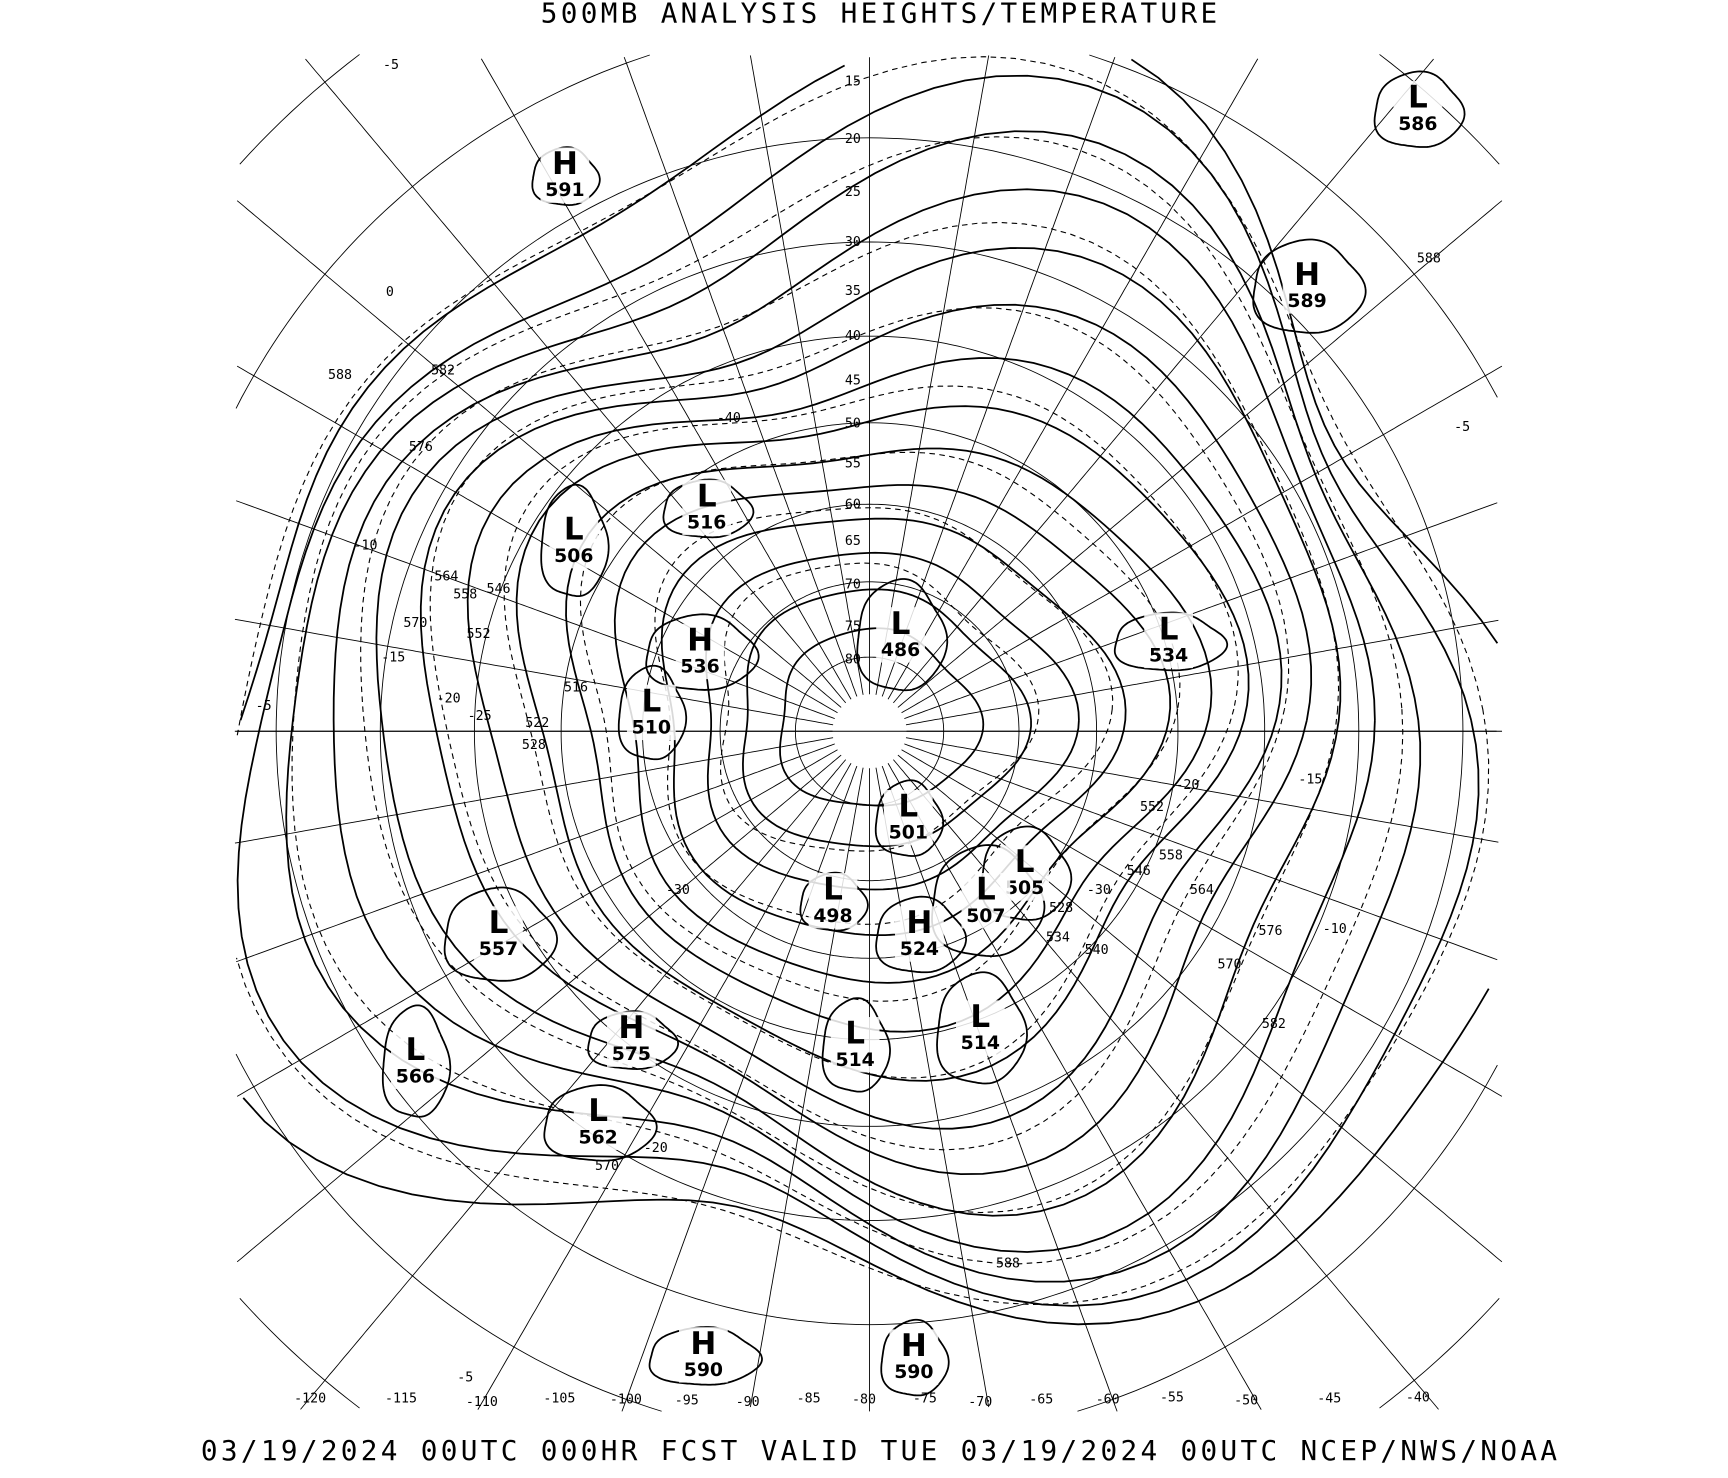 This screenshot has height=1478, width=1728. I want to click on map-title: 500MB ANALYSIS HEIGHTS/TEMPERATURE, so click(881, 14).